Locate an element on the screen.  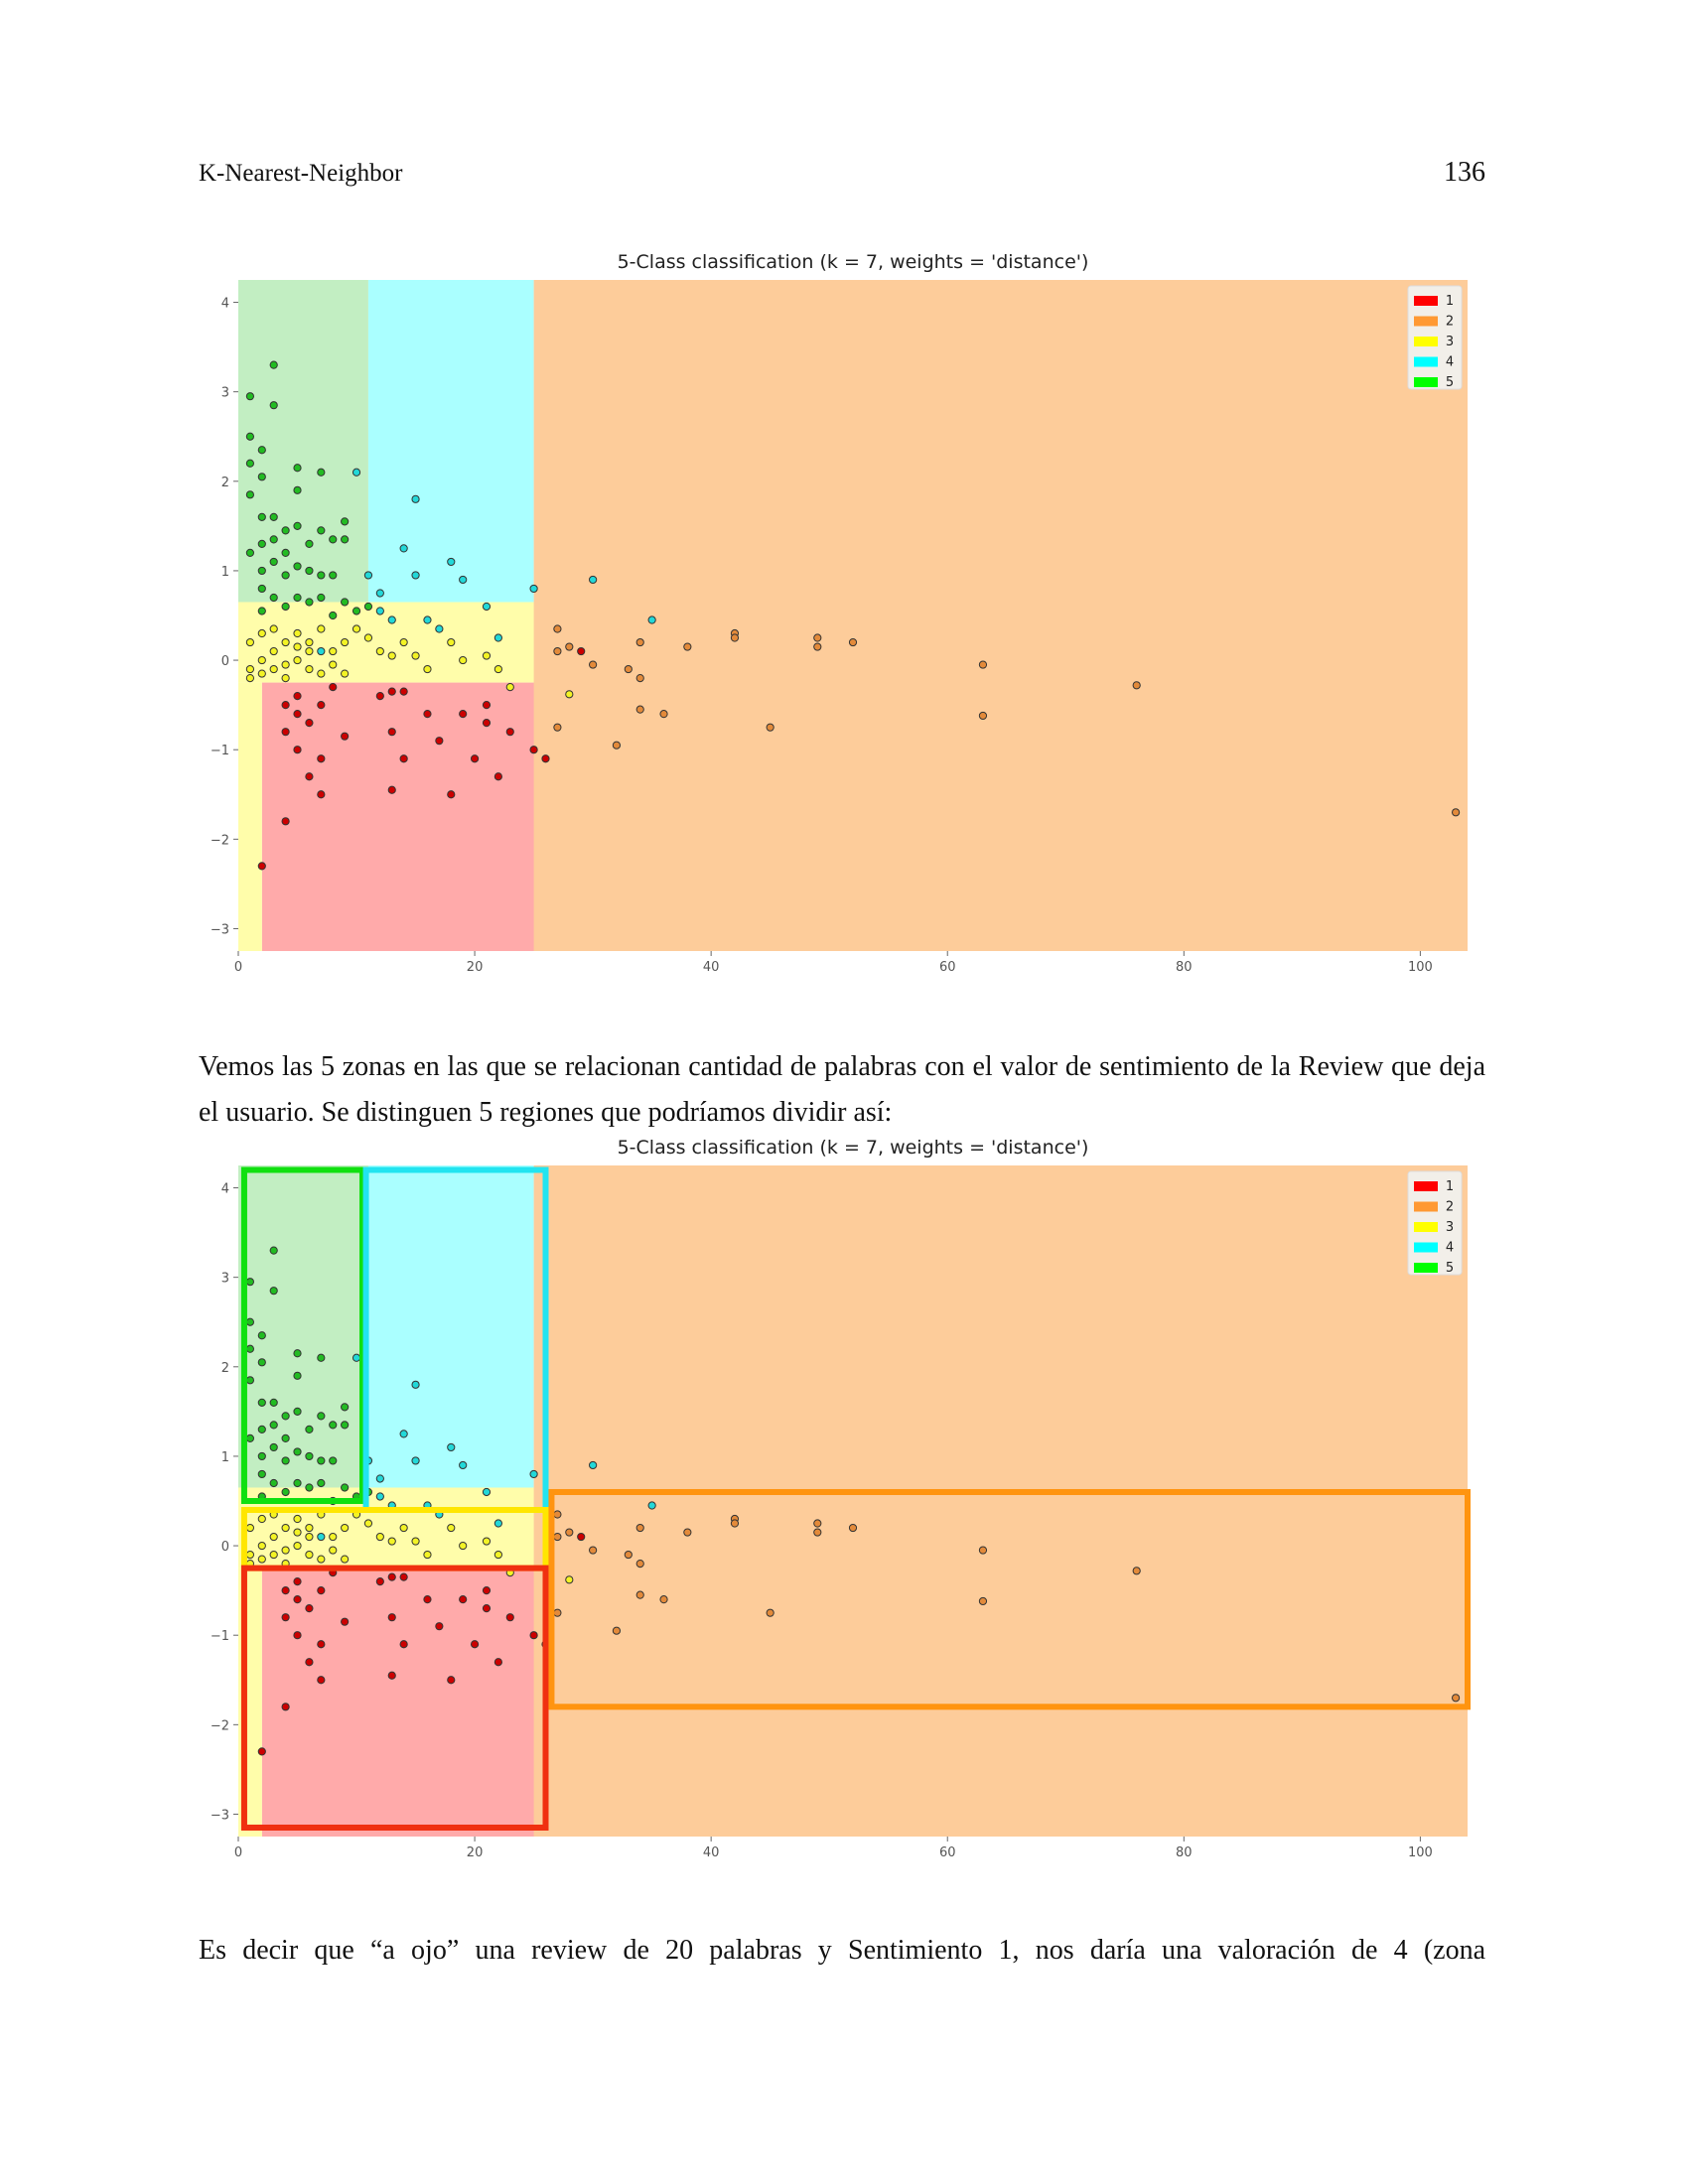
y-tick-label: 0 is located at coordinates (225, 1547).